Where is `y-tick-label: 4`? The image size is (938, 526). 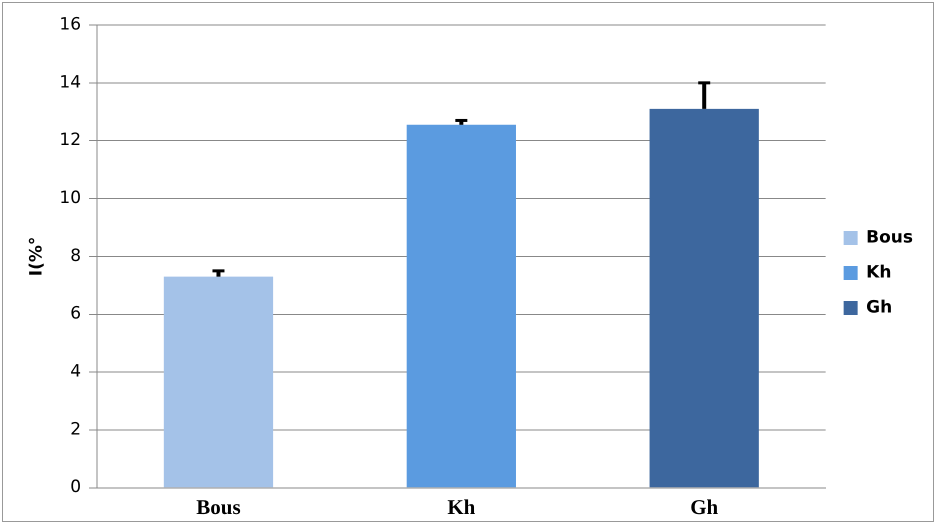 y-tick-label: 4 is located at coordinates (76, 372).